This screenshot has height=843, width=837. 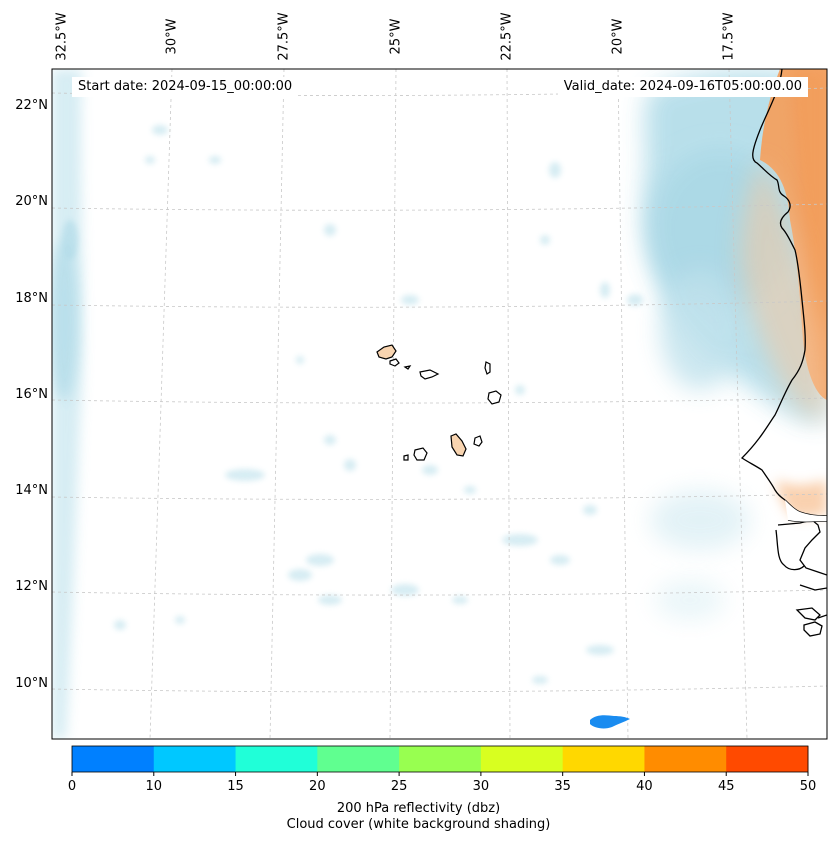 I want to click on island-fogo, so click(x=420, y=454).